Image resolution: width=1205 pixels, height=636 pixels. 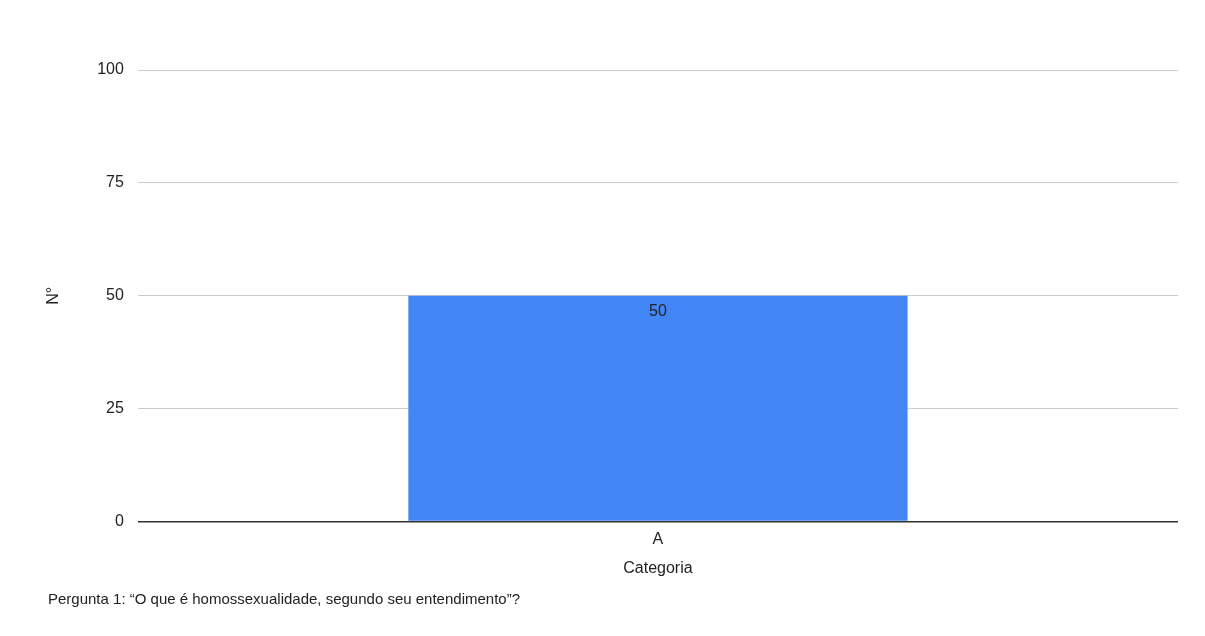 I want to click on y-tick-label: 75, so click(x=115, y=182).